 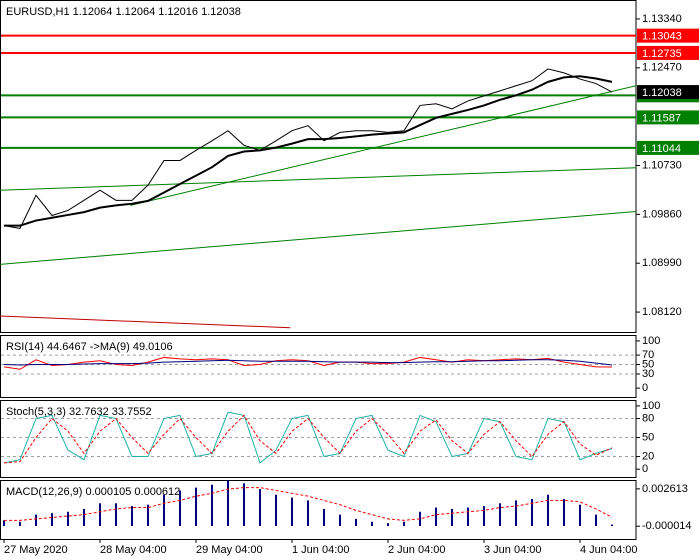 I want to click on panel-title: MACD(12,26,9) 0.000105 0.000612, so click(x=93, y=492).